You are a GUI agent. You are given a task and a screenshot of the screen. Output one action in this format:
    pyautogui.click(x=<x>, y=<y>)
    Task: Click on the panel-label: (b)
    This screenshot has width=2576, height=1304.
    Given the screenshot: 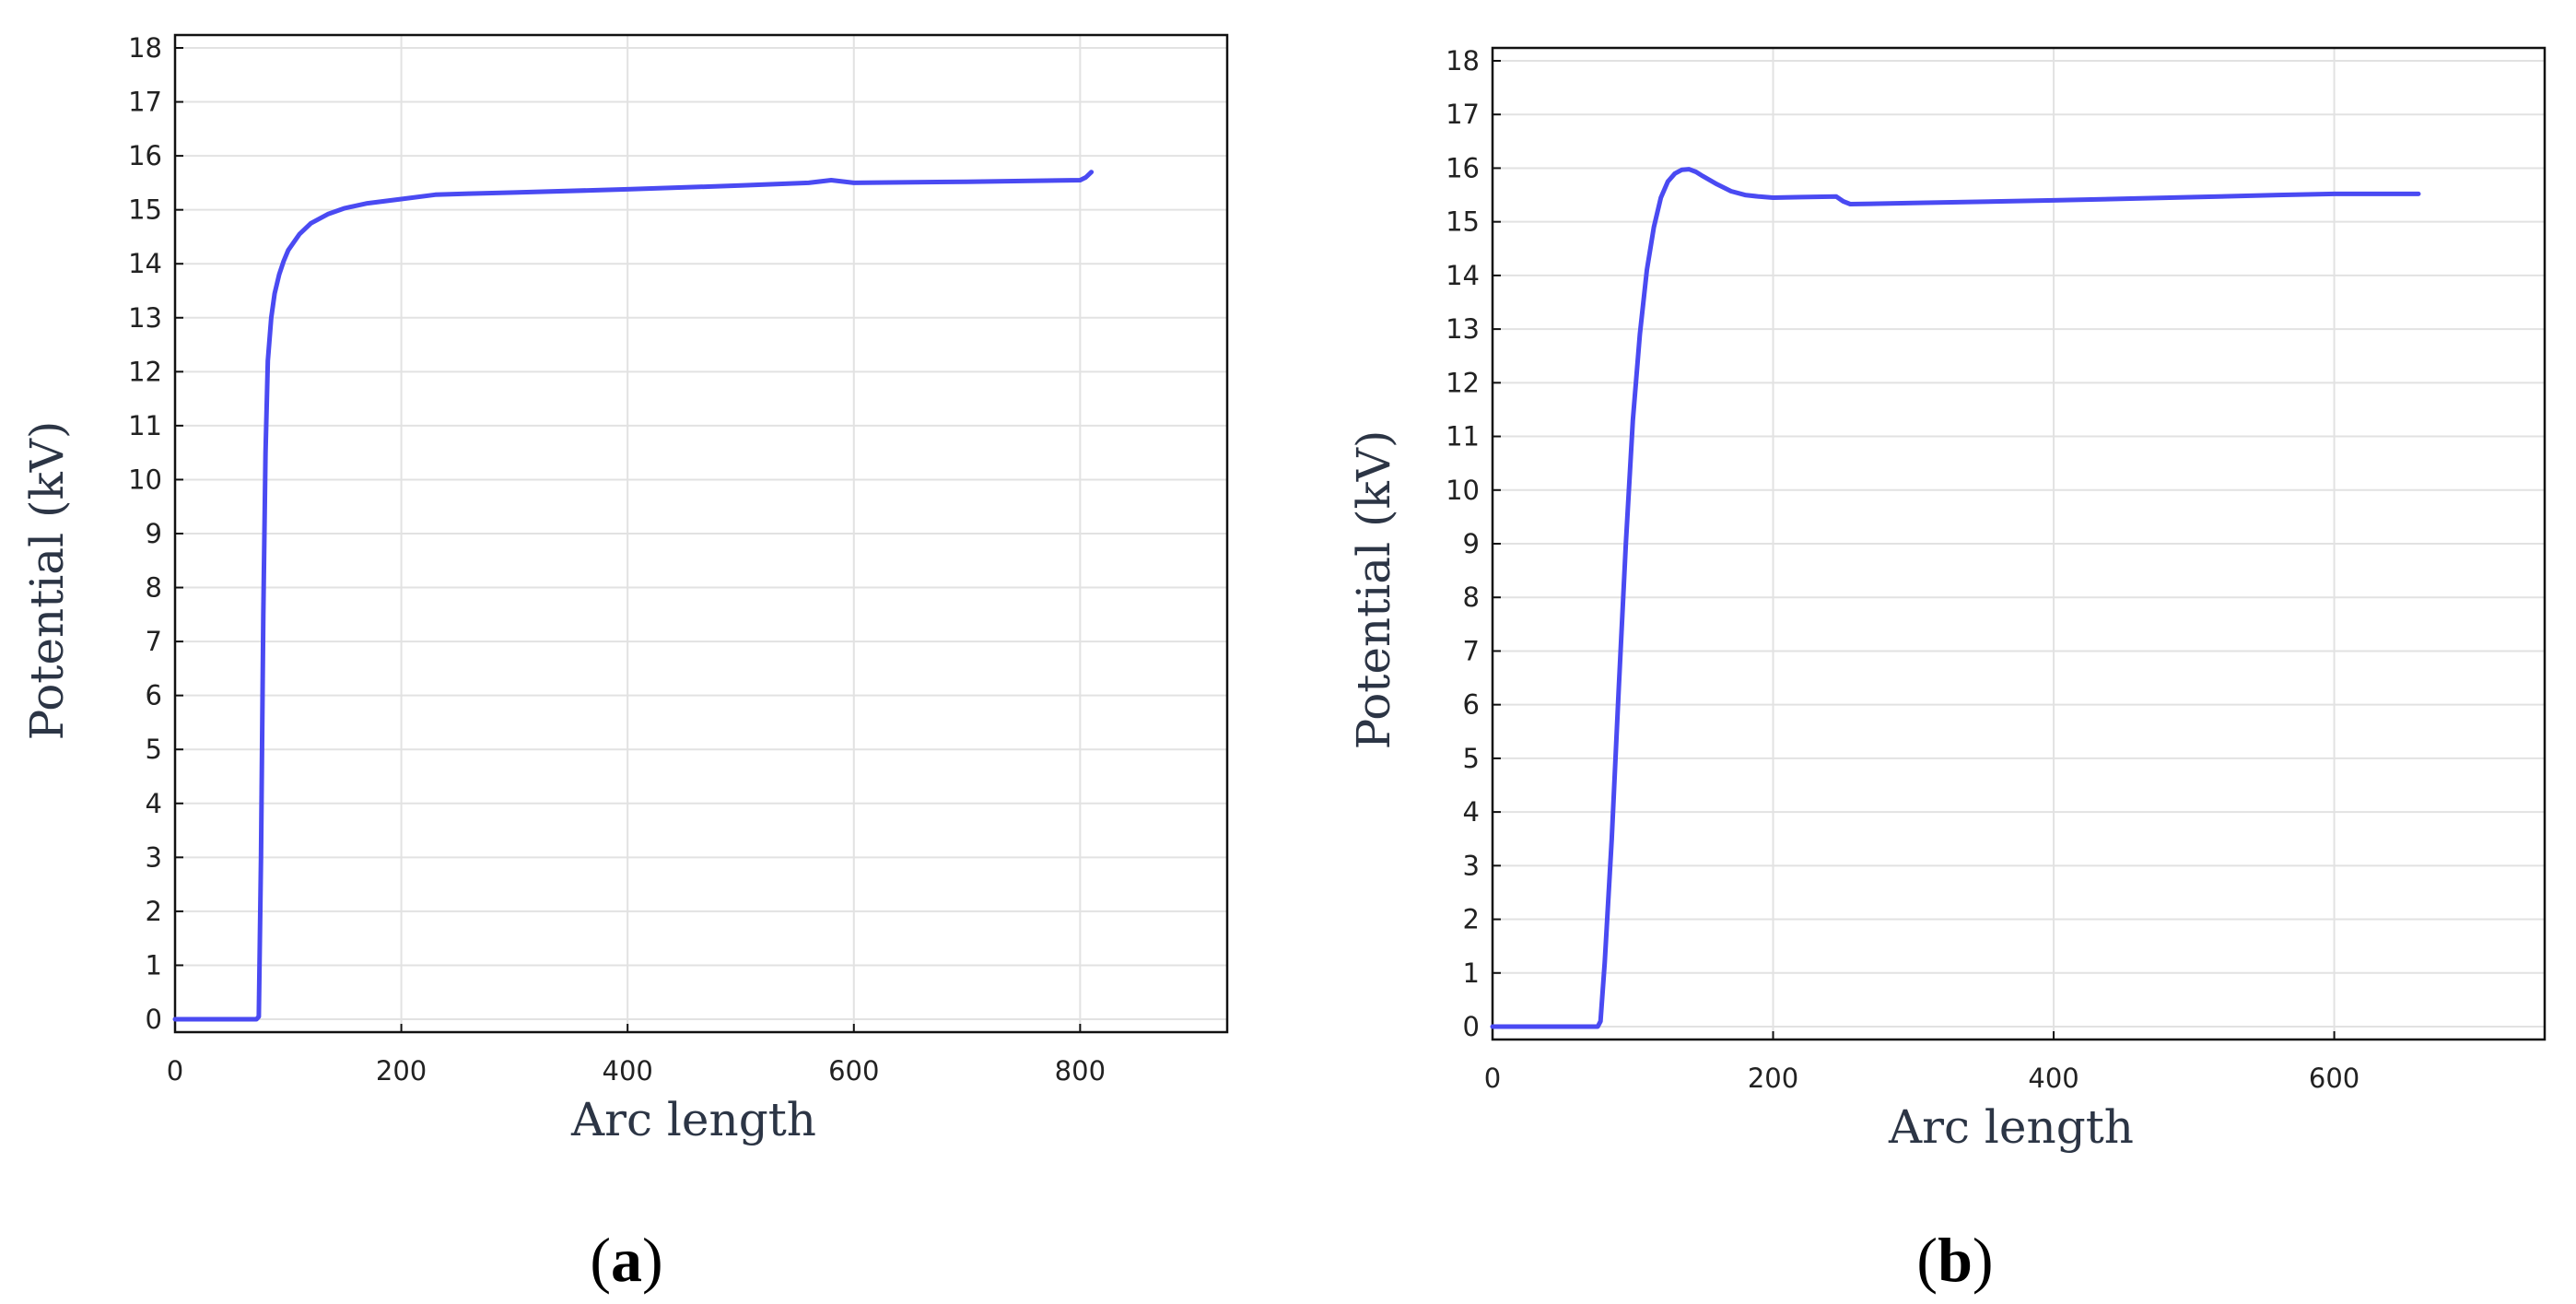 What is the action you would take?
    pyautogui.click(x=1954, y=1260)
    